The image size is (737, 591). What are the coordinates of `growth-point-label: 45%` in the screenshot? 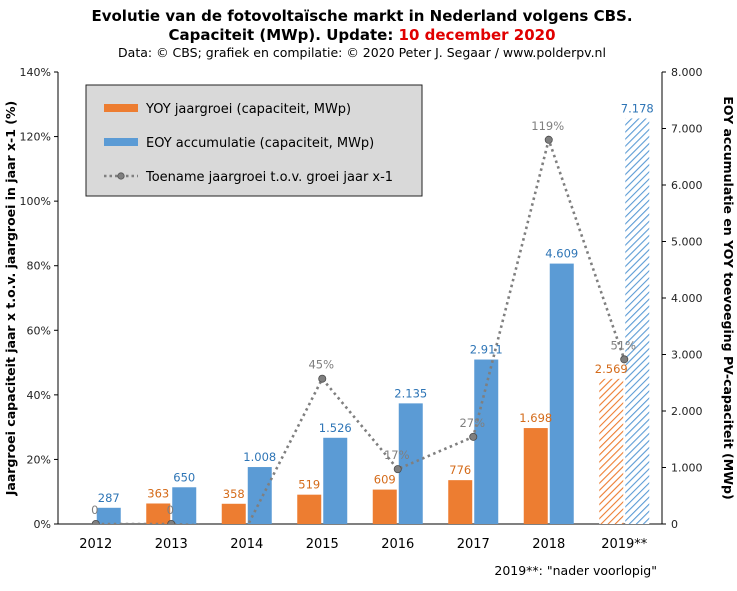 It's located at (321, 365).